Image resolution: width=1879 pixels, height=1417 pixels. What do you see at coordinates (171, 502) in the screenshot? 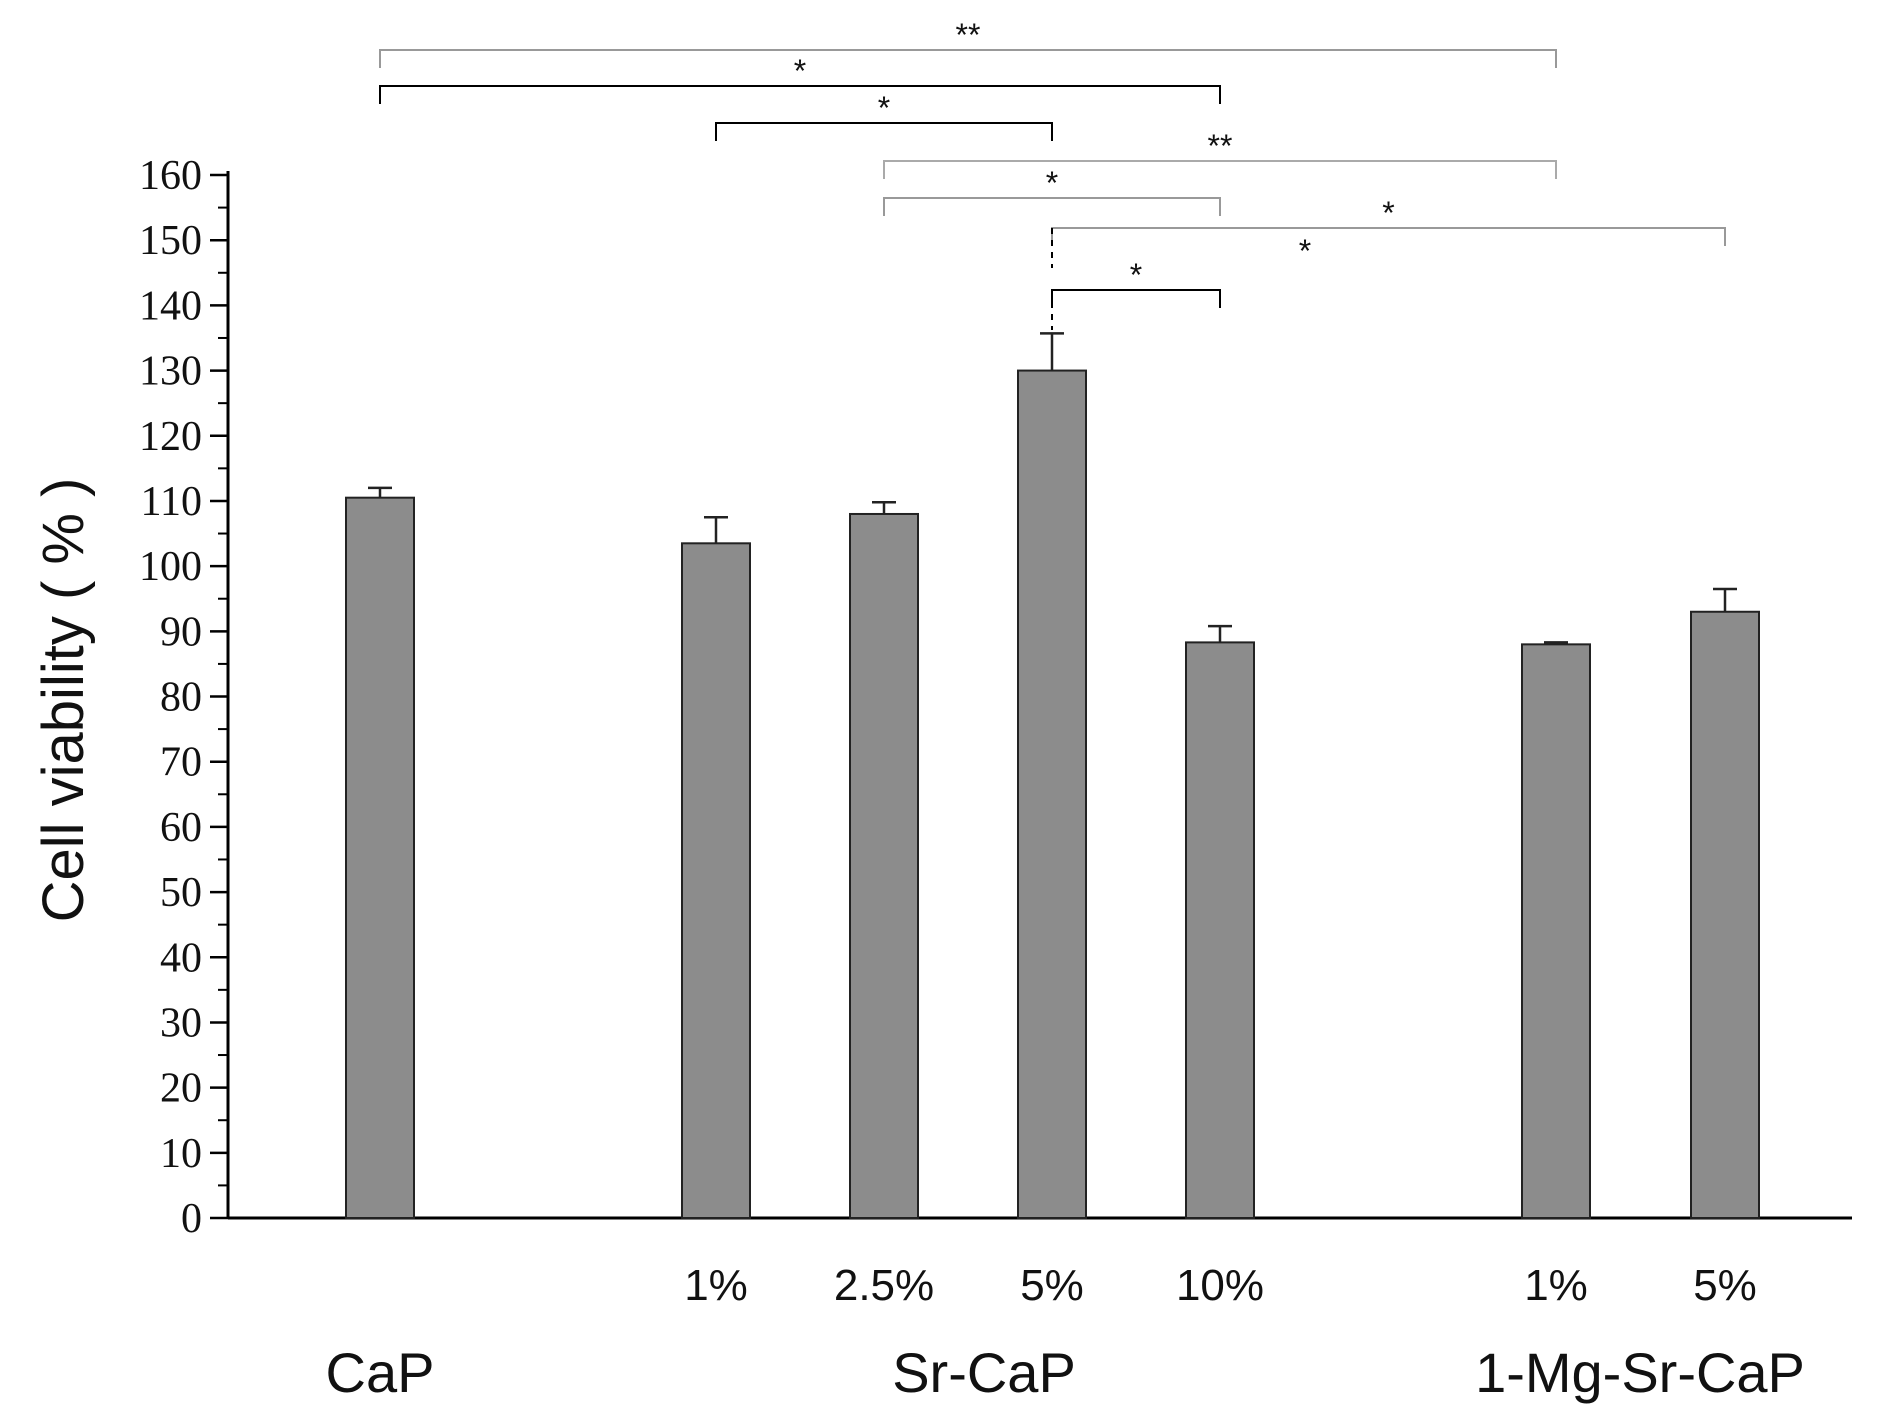
I see `y-tick-label: 110` at bounding box center [171, 502].